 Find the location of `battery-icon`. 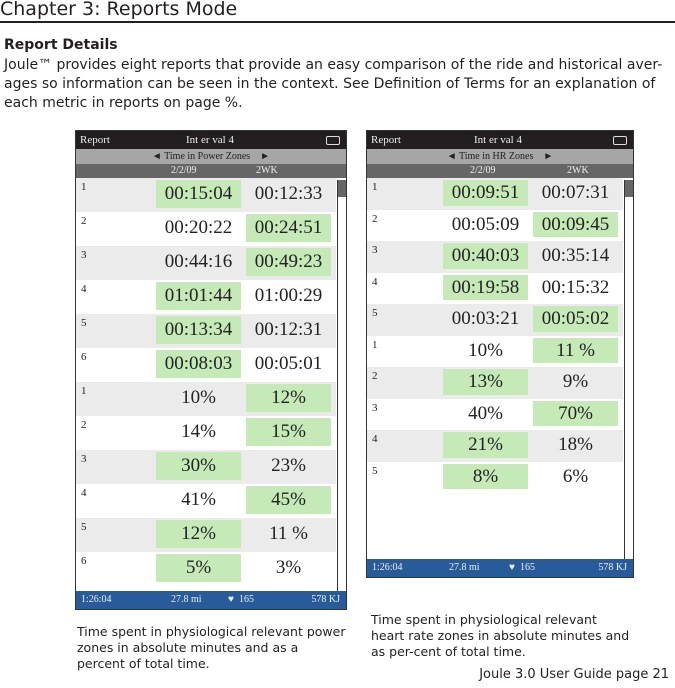

battery-icon is located at coordinates (333, 140).